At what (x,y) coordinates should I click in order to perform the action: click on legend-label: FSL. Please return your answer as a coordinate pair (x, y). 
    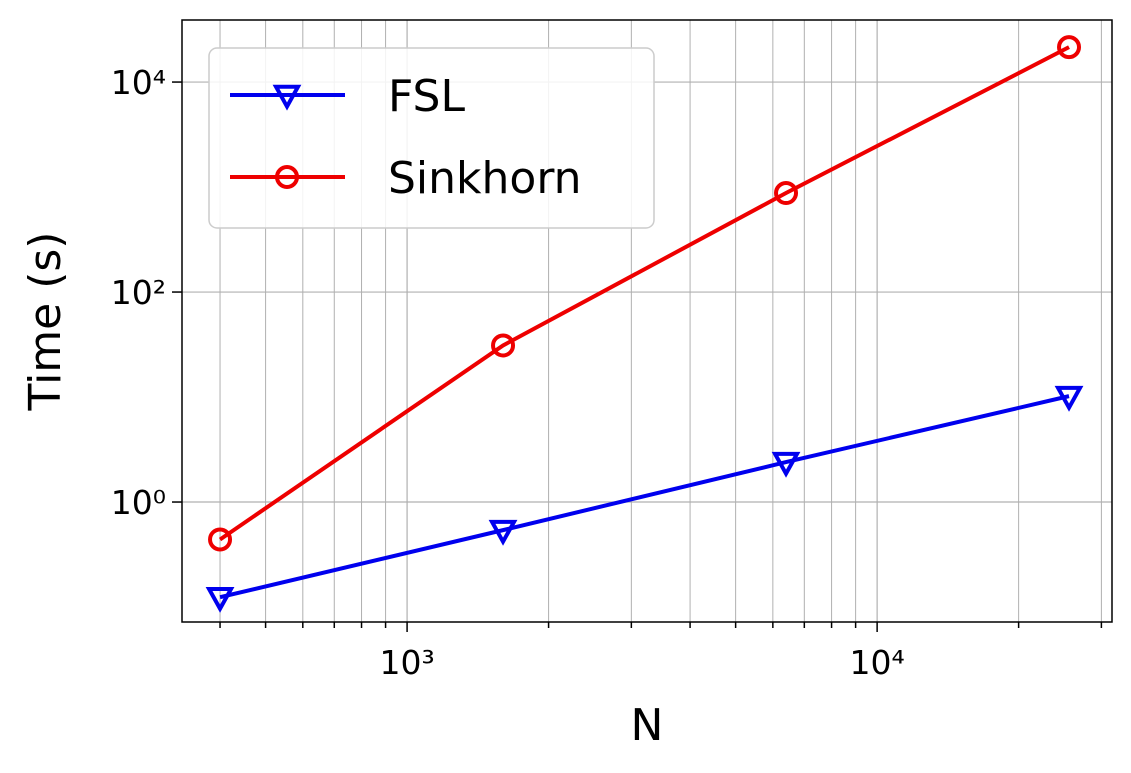
    Looking at the image, I should click on (426, 96).